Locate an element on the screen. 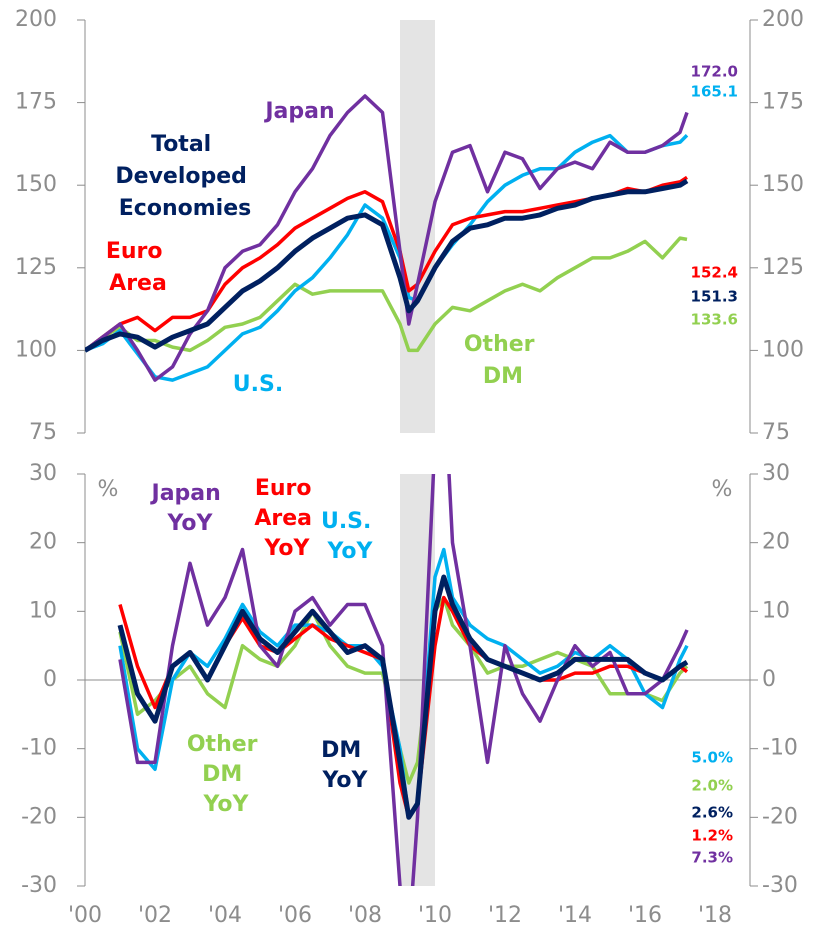 The image size is (825, 930). series-label: Total Developed Economies is located at coordinates (184, 176).